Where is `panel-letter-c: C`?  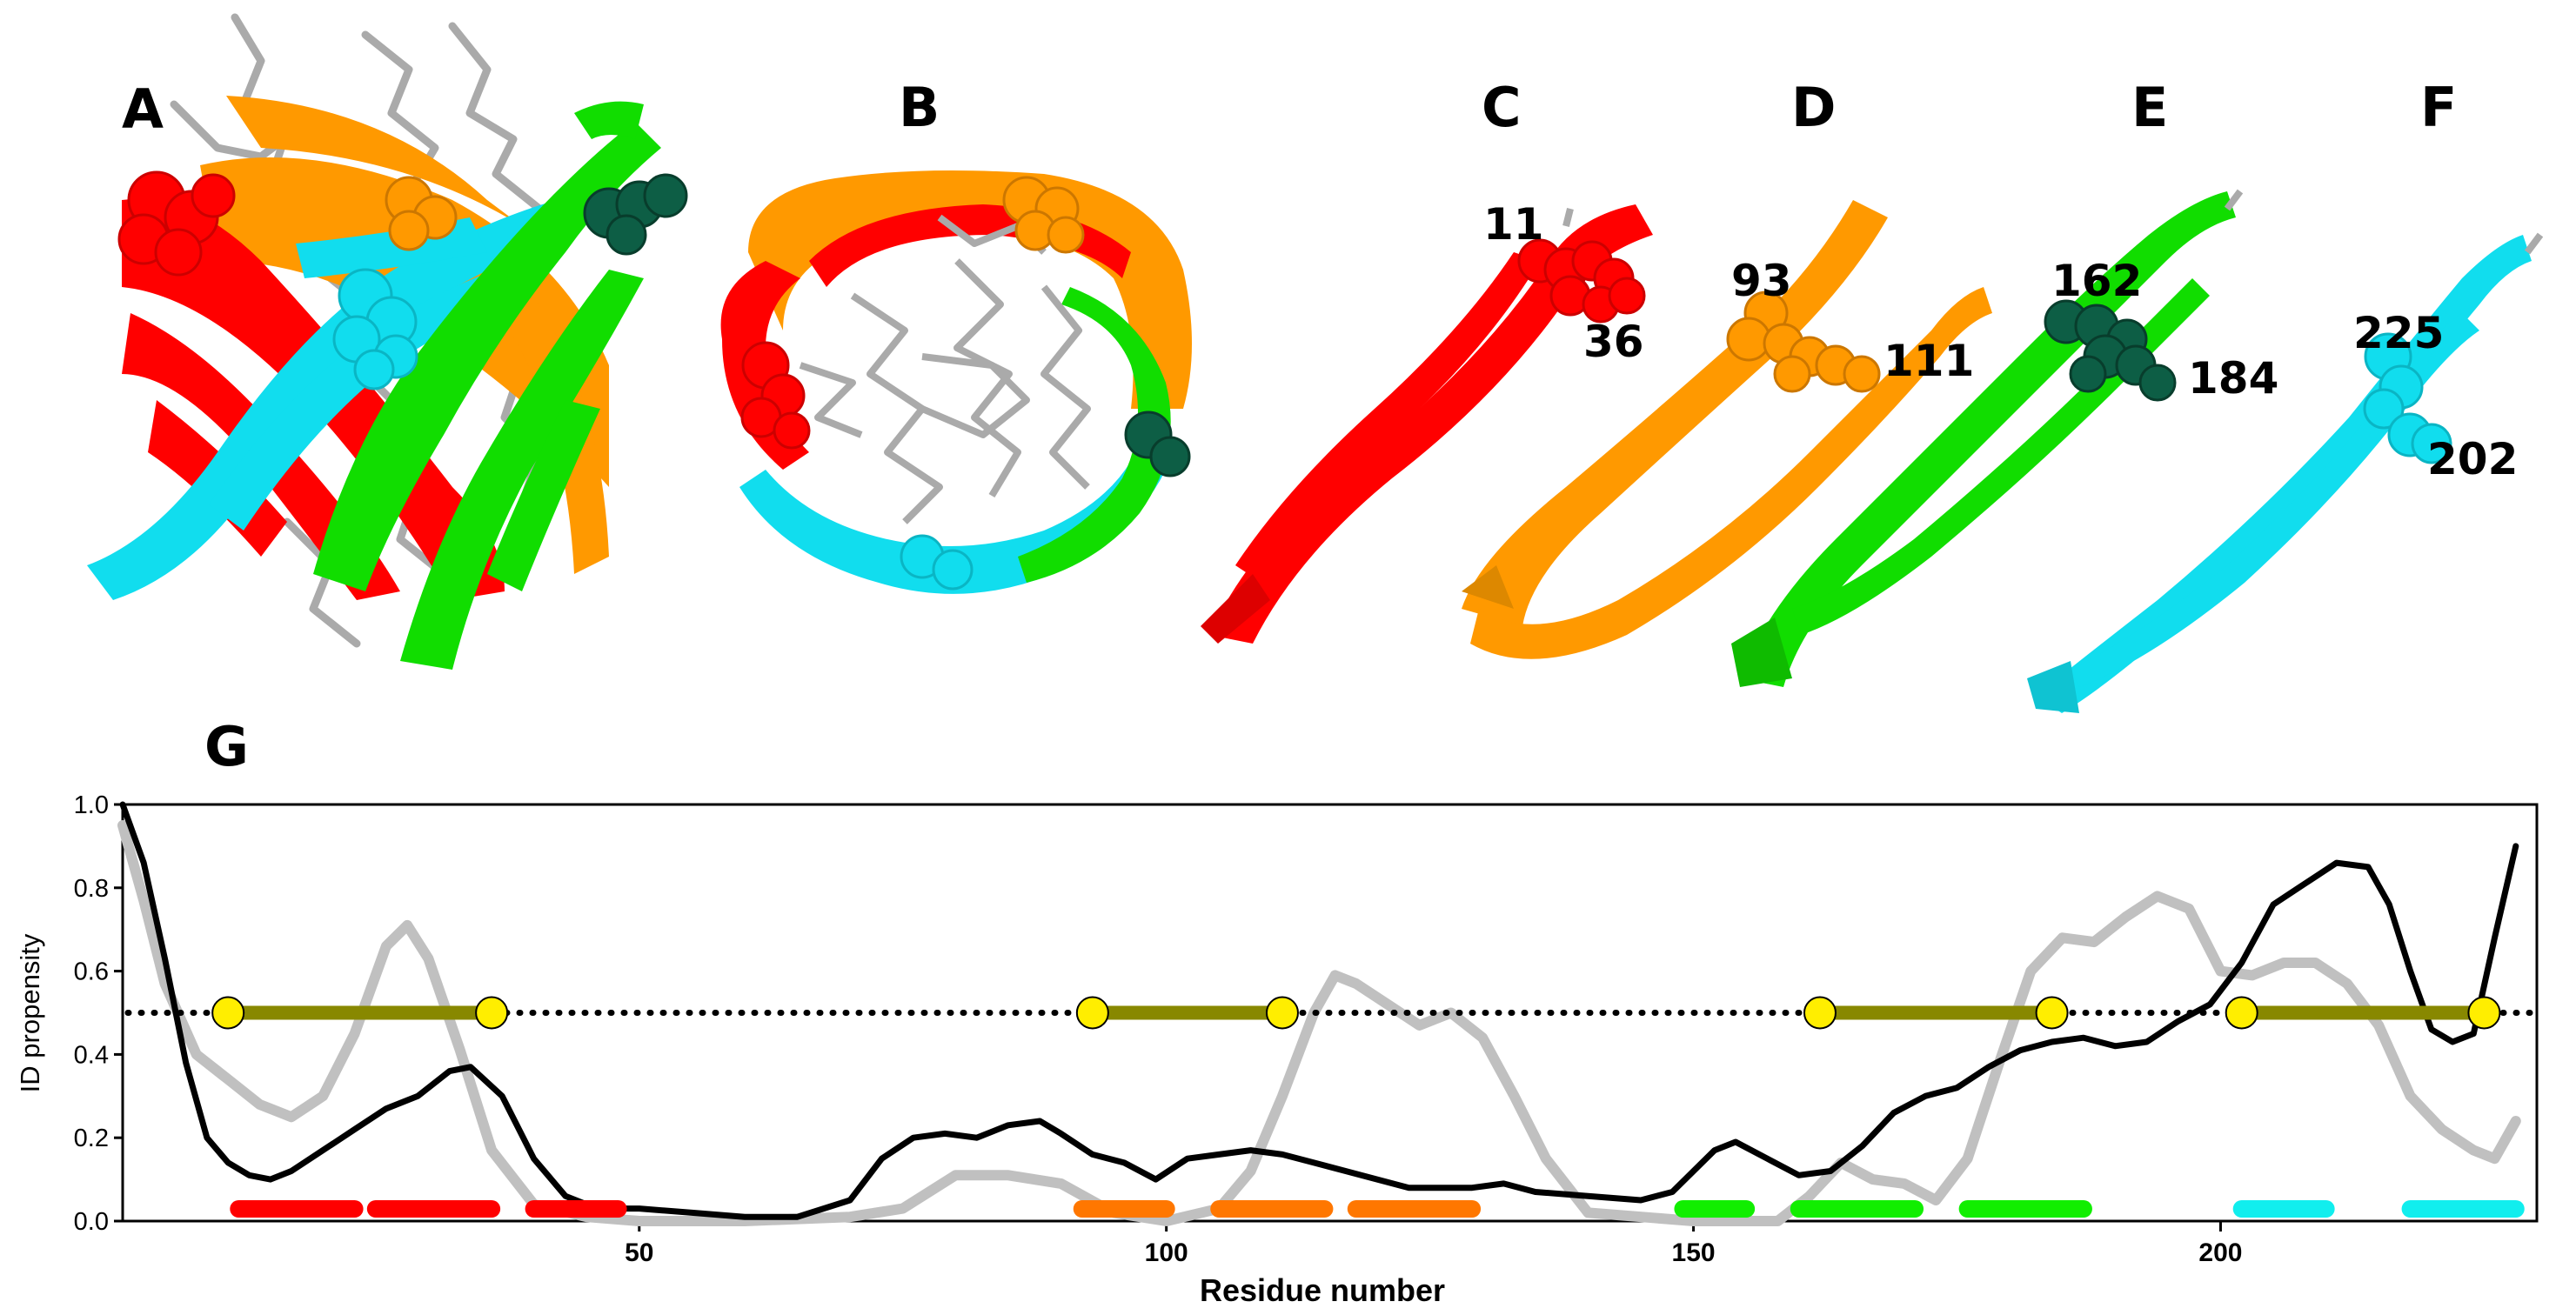
panel-letter-c: C is located at coordinates (1502, 107).